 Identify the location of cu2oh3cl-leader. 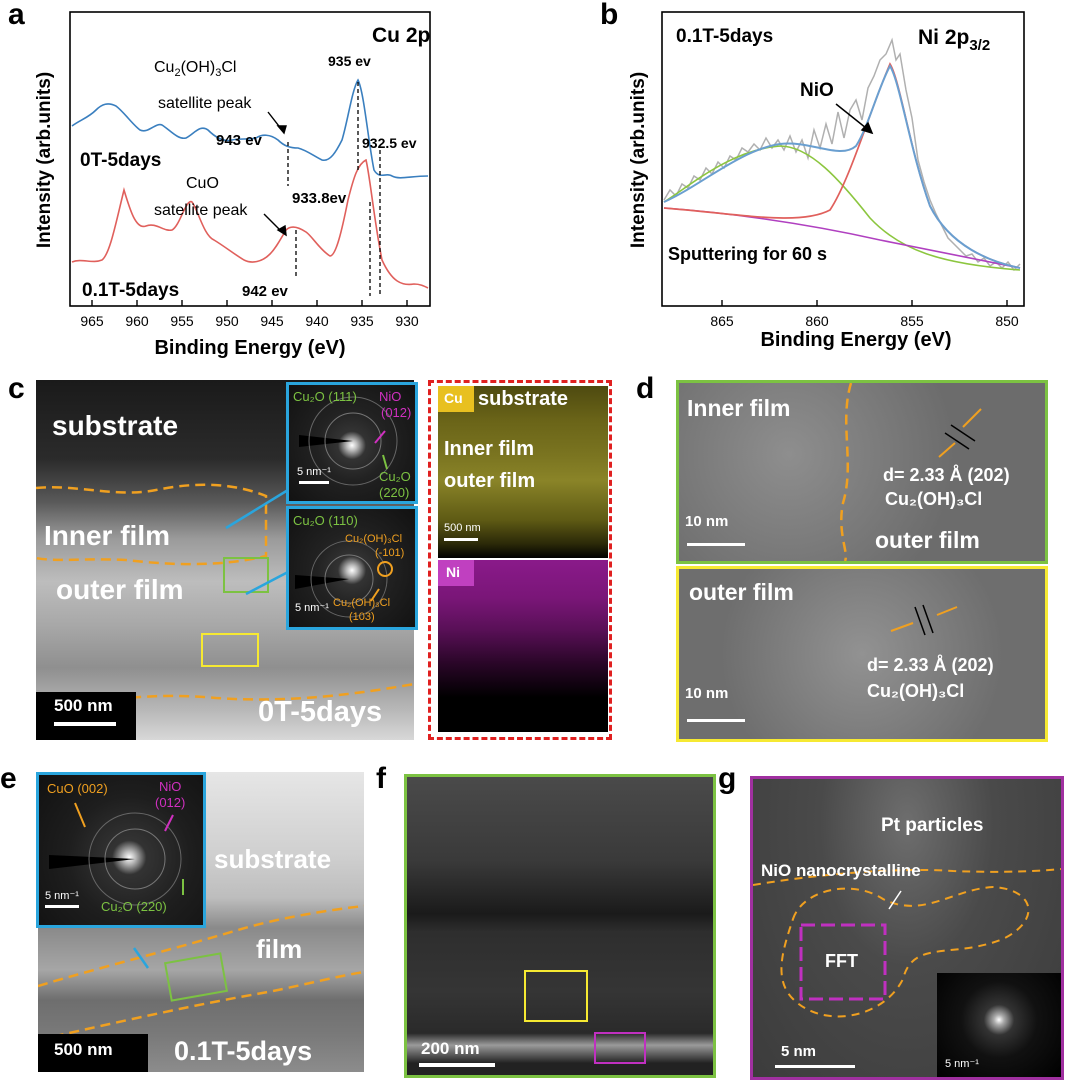
(375, 595).